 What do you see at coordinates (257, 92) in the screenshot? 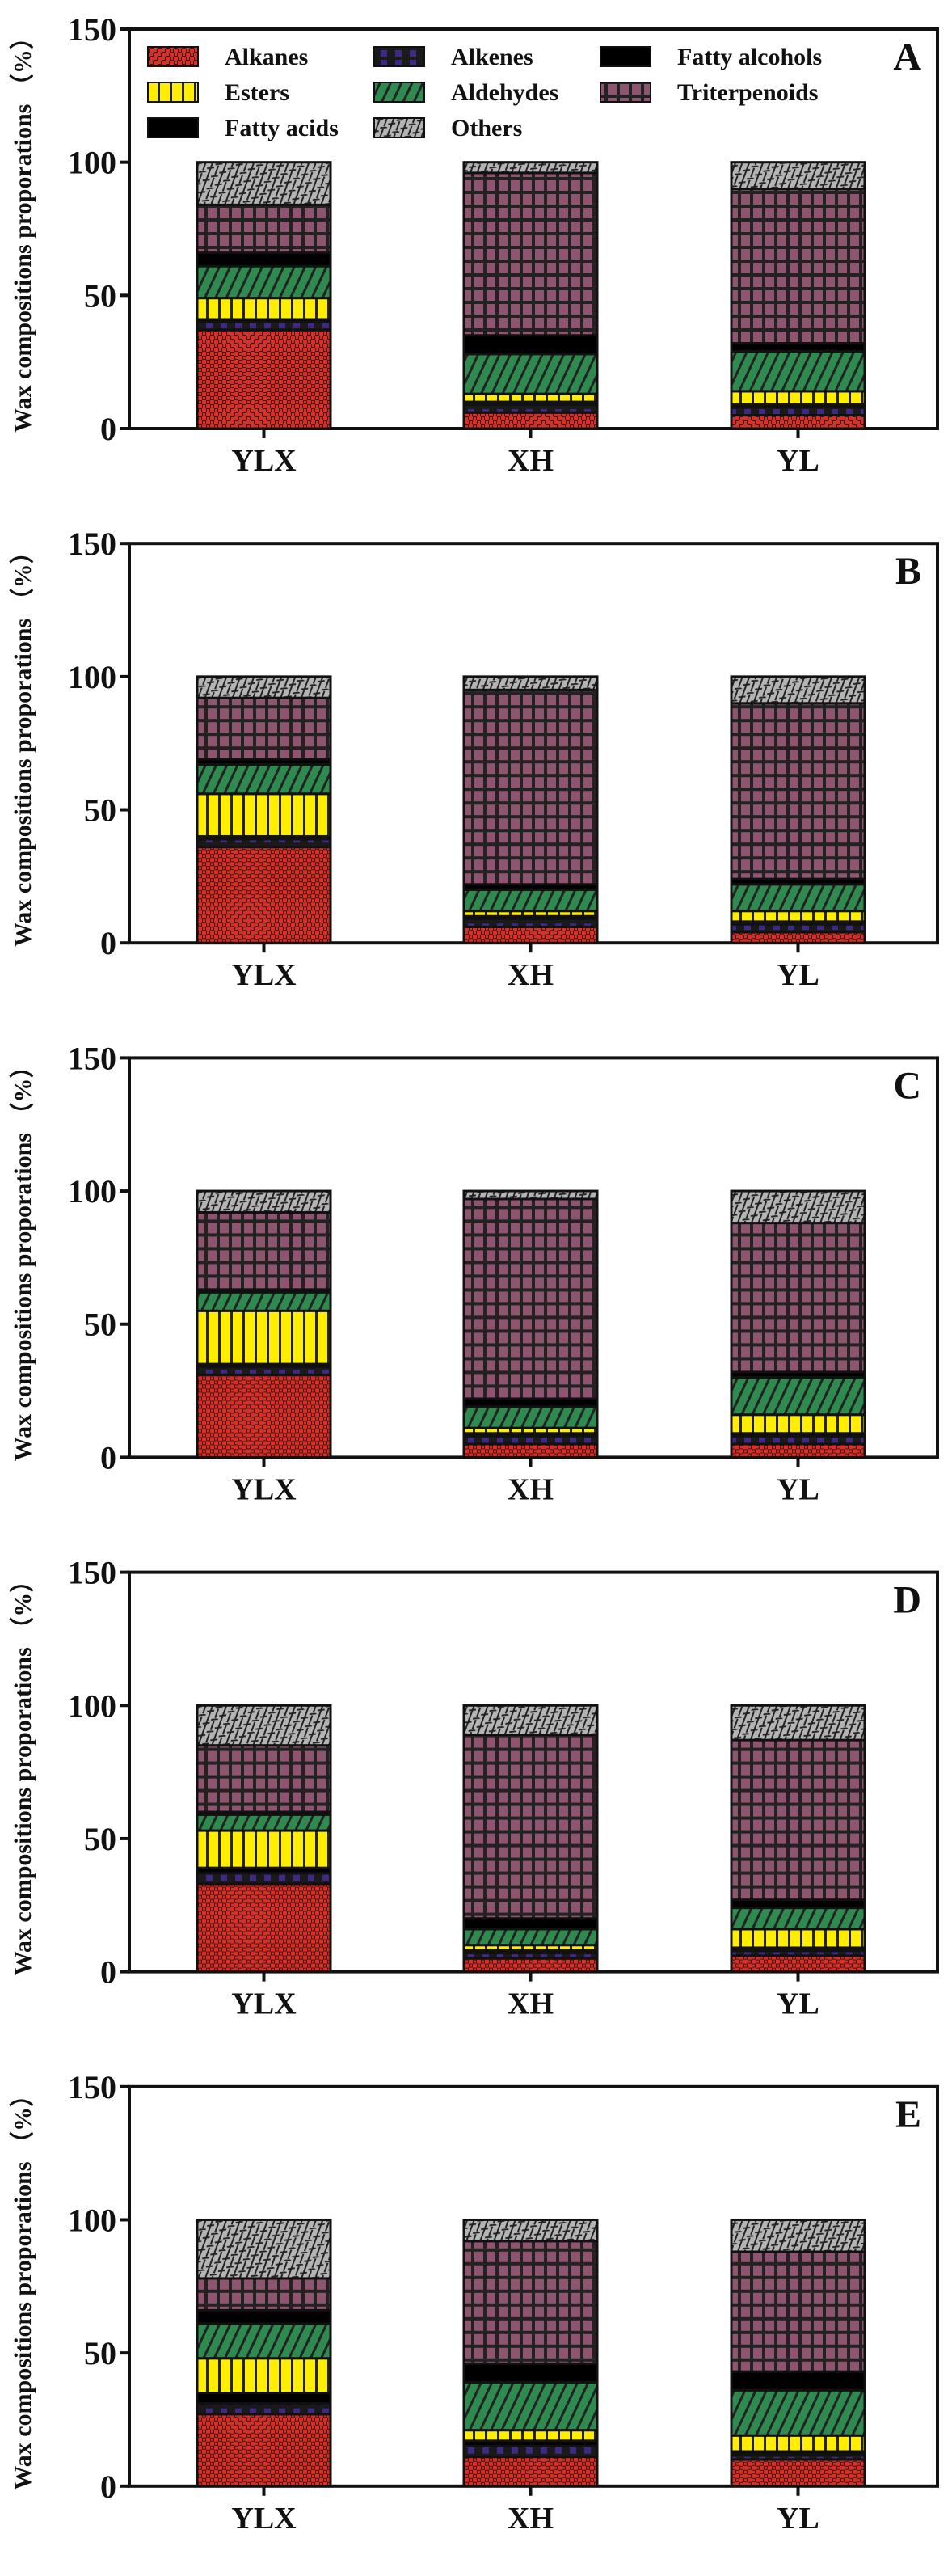
I see `legend-label: Esters` at bounding box center [257, 92].